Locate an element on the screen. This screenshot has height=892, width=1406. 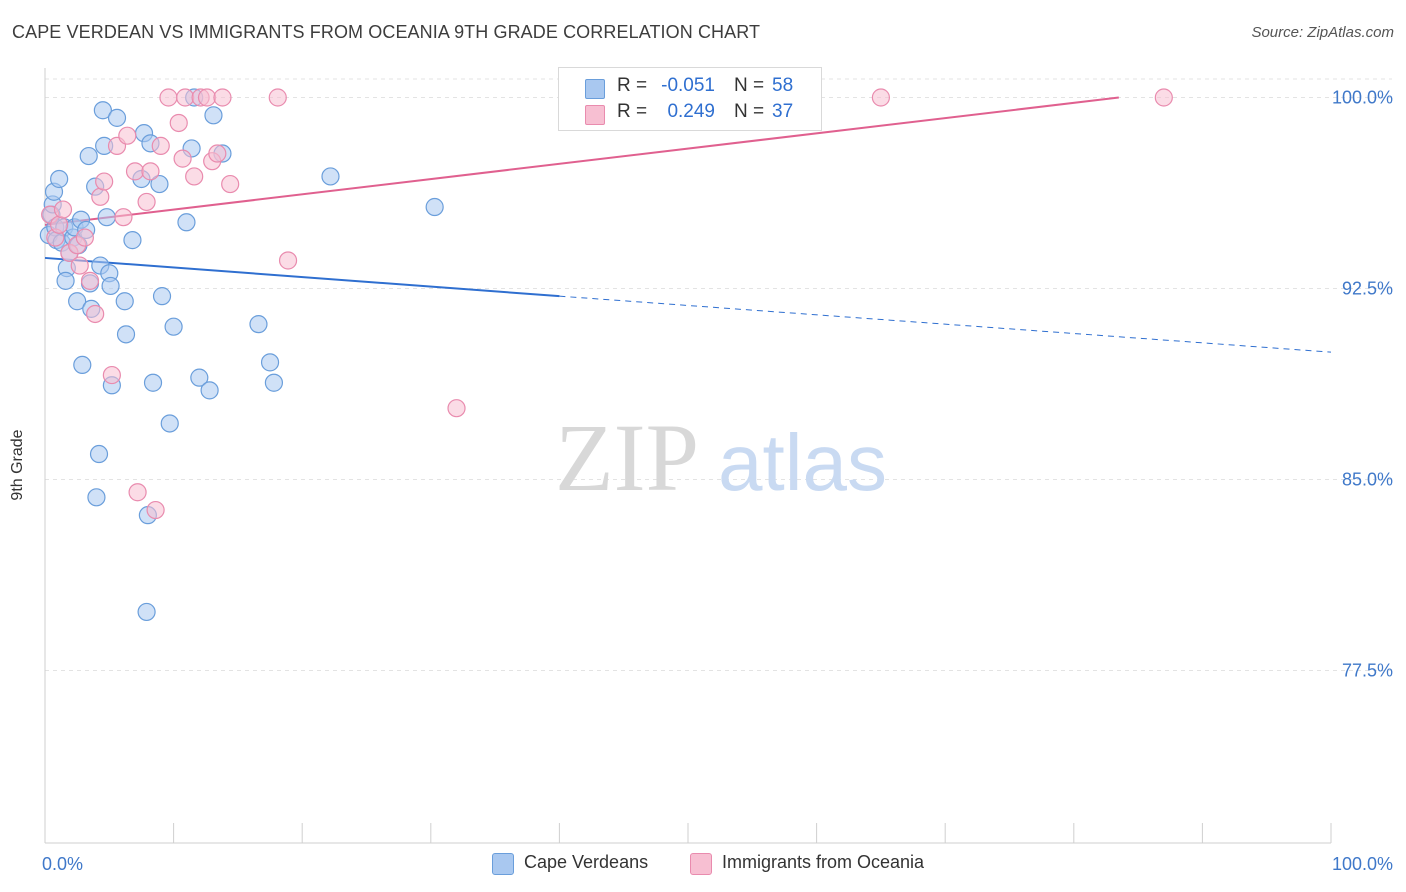
trend-line-oceania is located at coordinates (581, 161).